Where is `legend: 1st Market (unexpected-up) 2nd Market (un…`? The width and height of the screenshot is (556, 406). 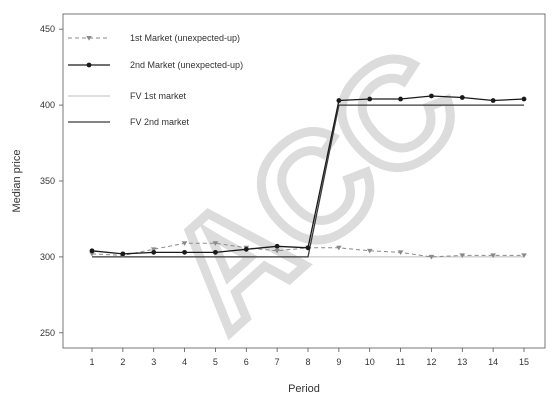
legend: 1st Market (unexpected-up) 2nd Market (un… is located at coordinates (155, 80).